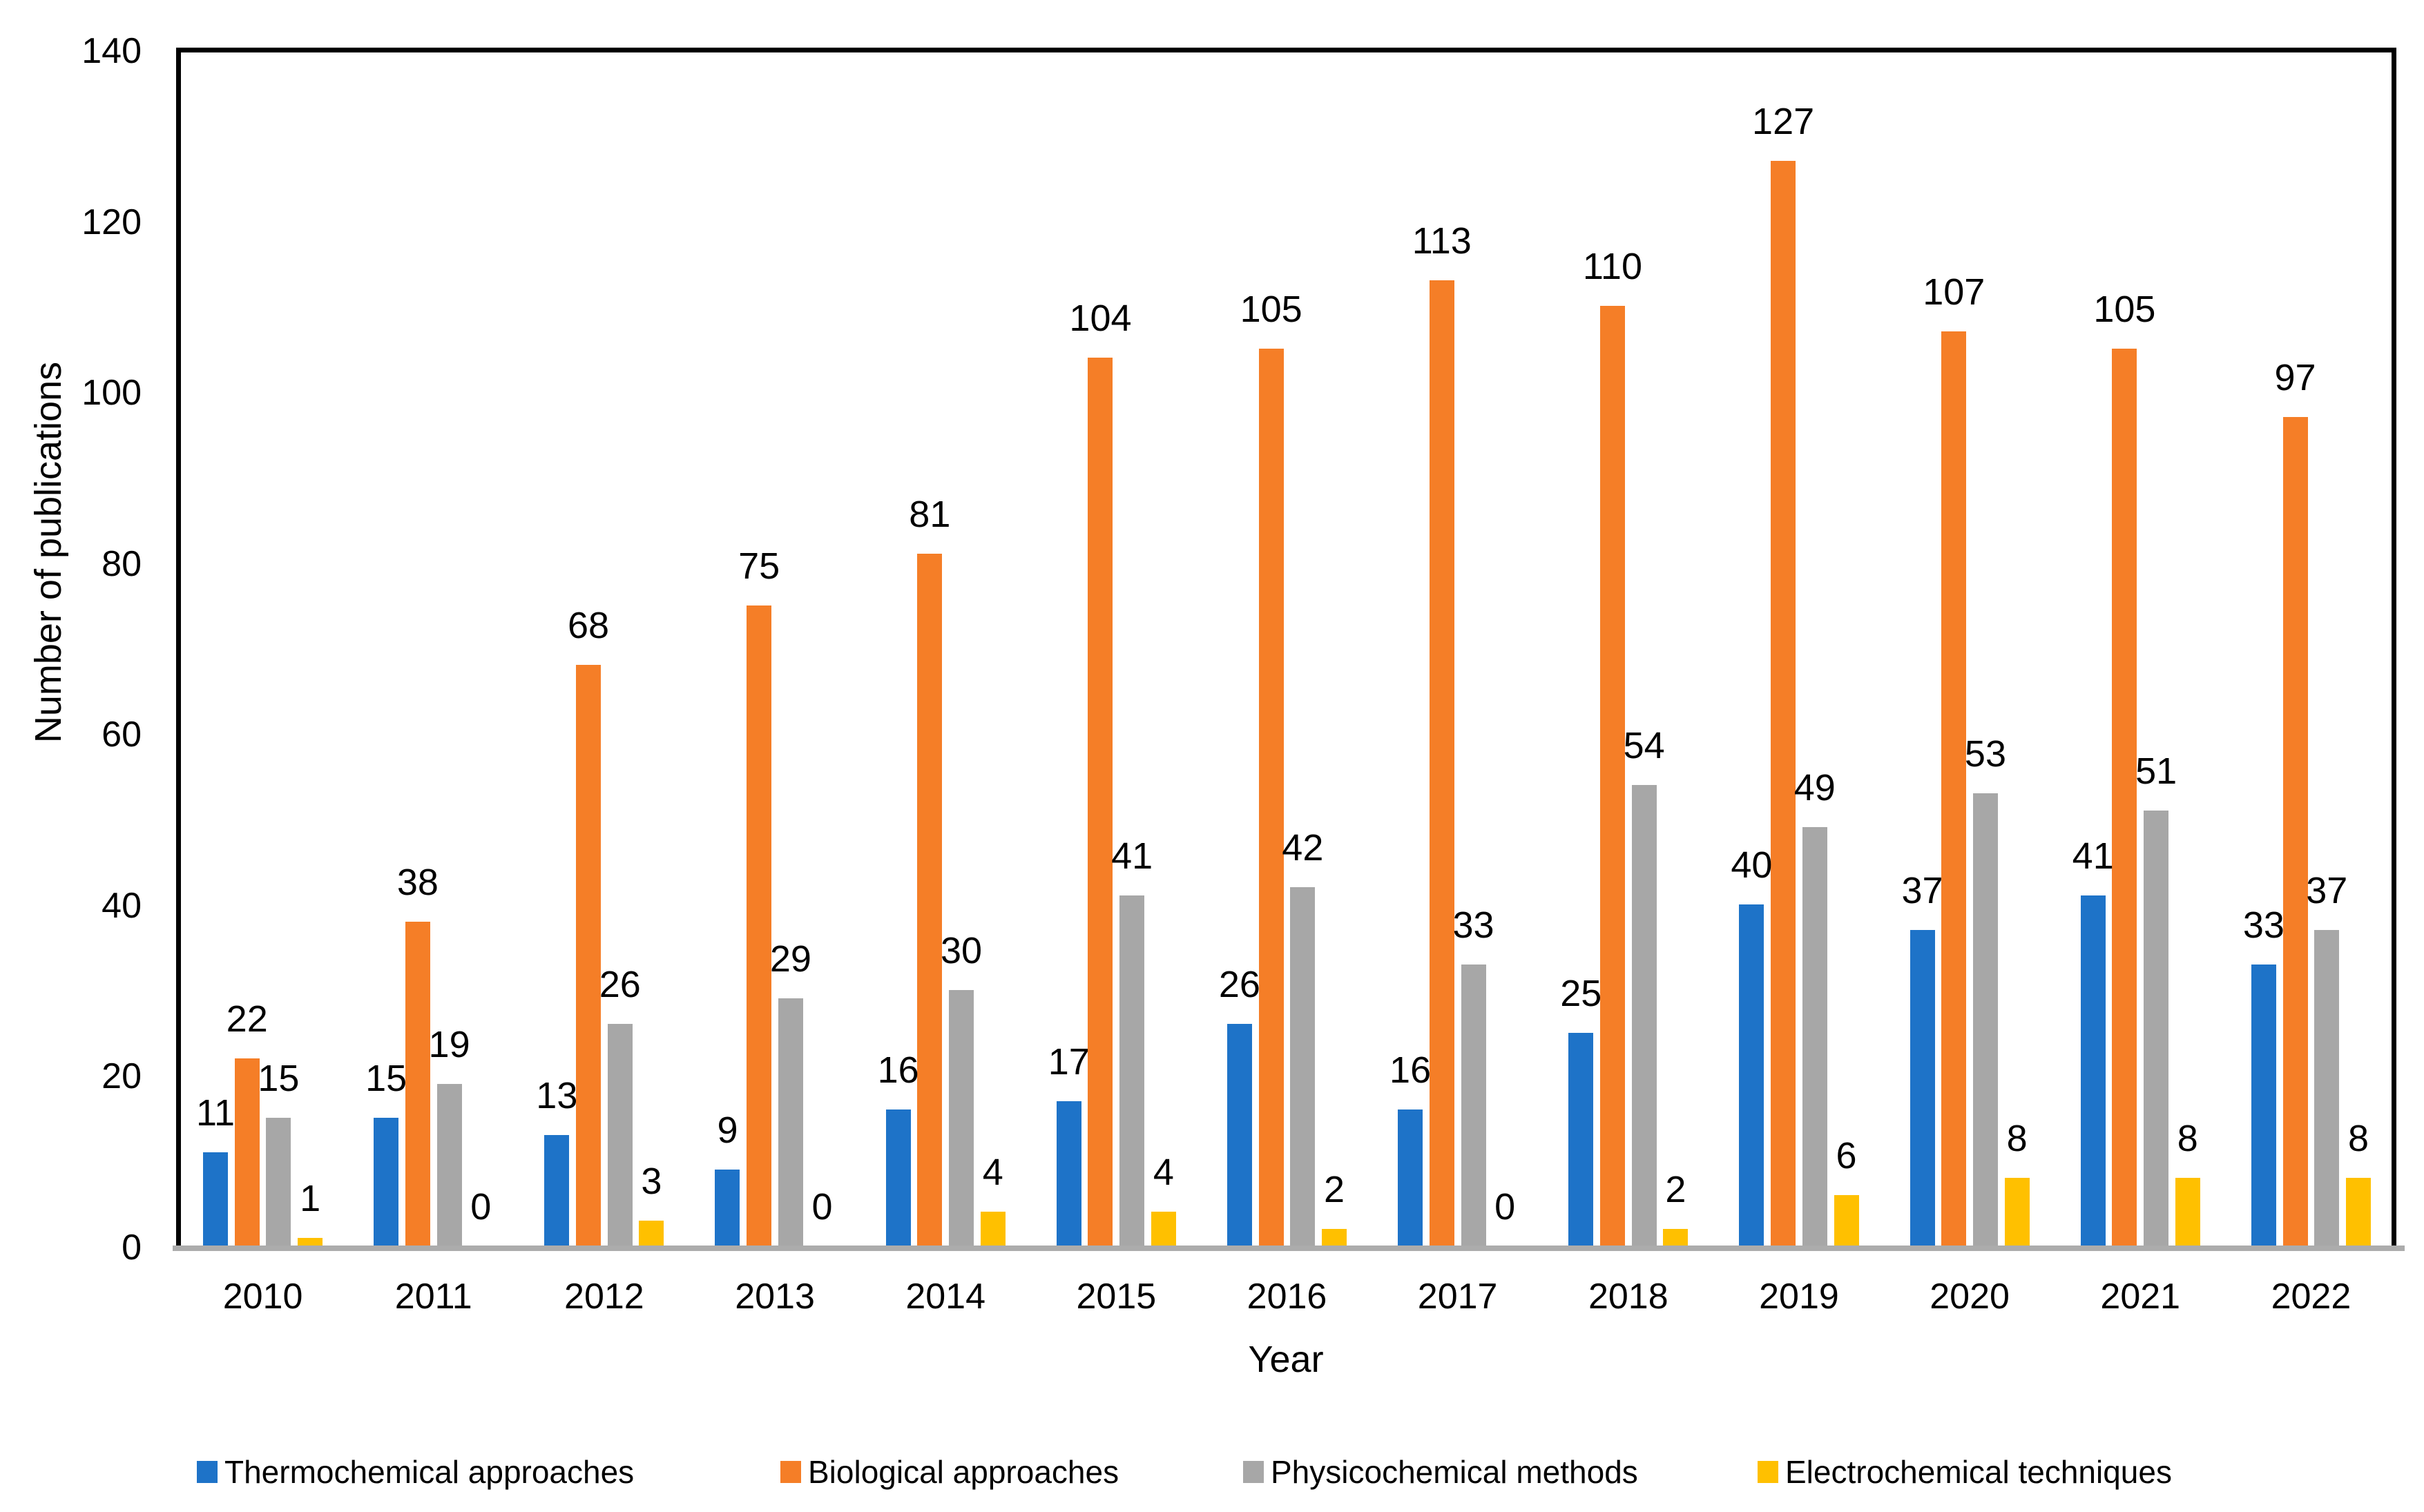 This screenshot has width=2424, height=1512. What do you see at coordinates (2093, 856) in the screenshot?
I see `bar-value-label: 41` at bounding box center [2093, 856].